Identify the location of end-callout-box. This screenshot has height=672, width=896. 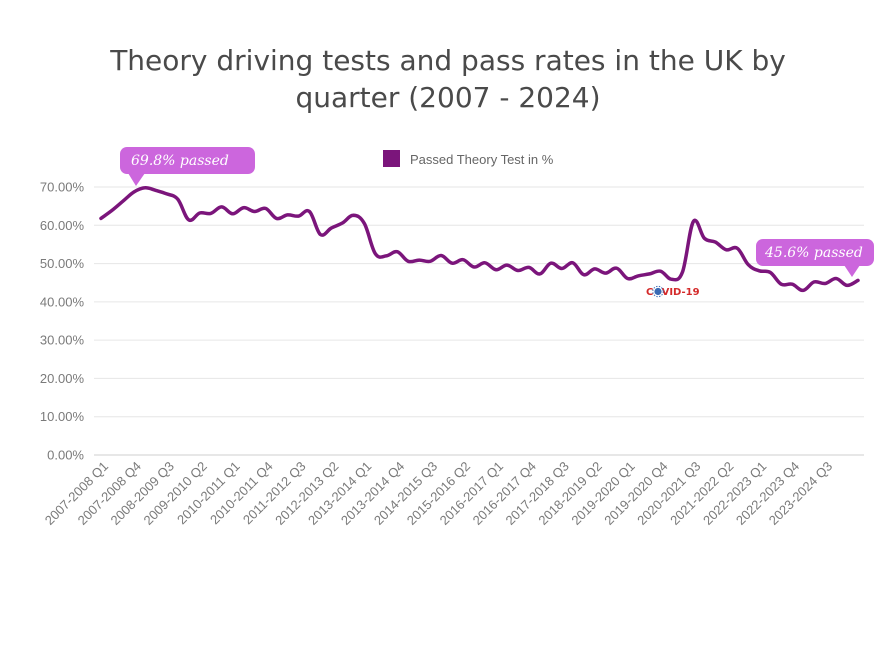
(815, 252).